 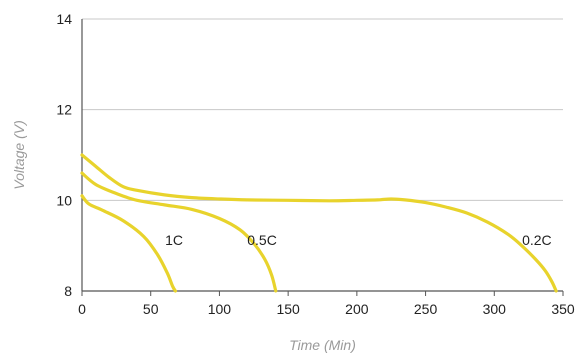 What do you see at coordinates (220, 309) in the screenshot?
I see `x-tick-label-100: 100` at bounding box center [220, 309].